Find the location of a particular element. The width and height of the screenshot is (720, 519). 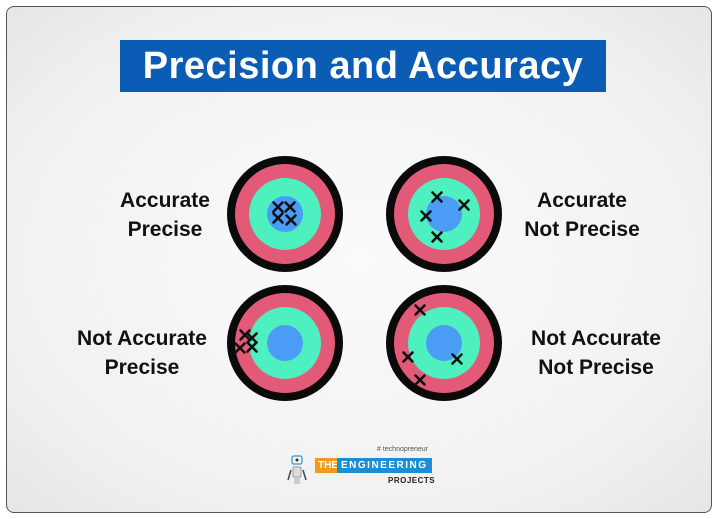

label-not-accurate-precise: Not Accurate Precise is located at coordinates (142, 353).